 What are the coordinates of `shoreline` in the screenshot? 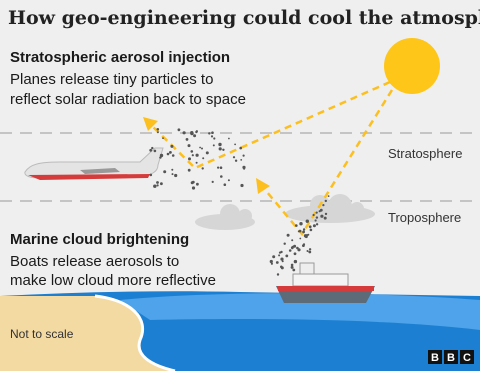 It's located at (135, 332).